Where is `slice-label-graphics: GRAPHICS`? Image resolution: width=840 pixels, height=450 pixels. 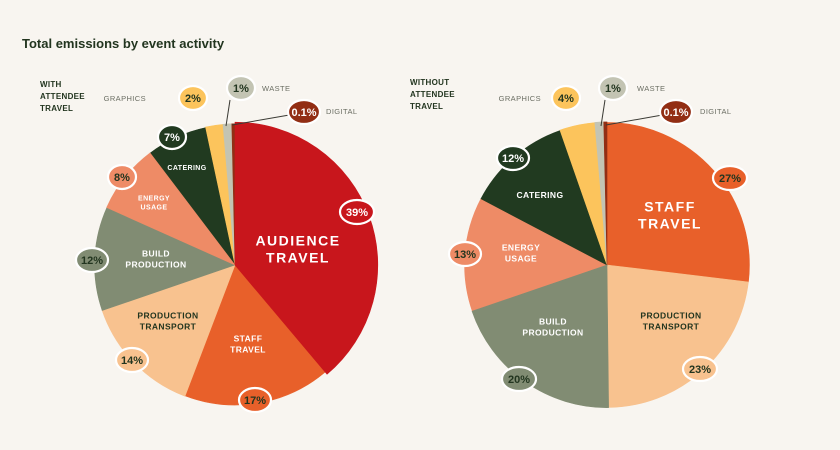
slice-label-graphics: GRAPHICS is located at coordinates (520, 98).